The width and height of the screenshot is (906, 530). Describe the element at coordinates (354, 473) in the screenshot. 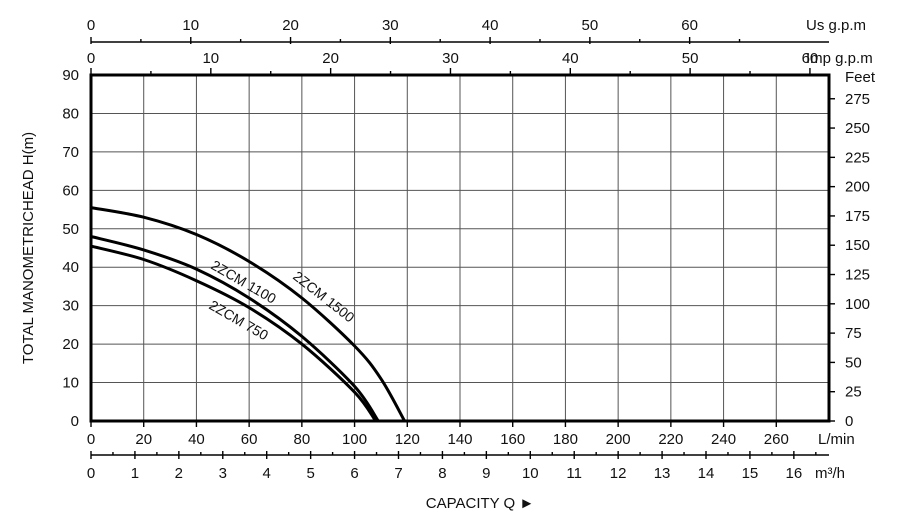

I see `m3h-tick-label: 6` at that location.